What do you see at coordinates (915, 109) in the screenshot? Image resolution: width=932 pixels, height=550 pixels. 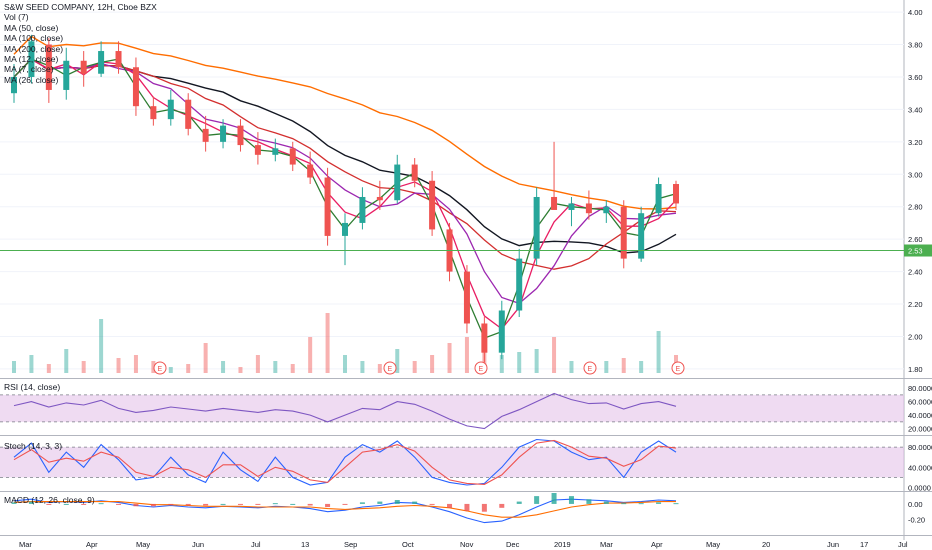 I see `price-tick-label: 3.40` at bounding box center [915, 109].